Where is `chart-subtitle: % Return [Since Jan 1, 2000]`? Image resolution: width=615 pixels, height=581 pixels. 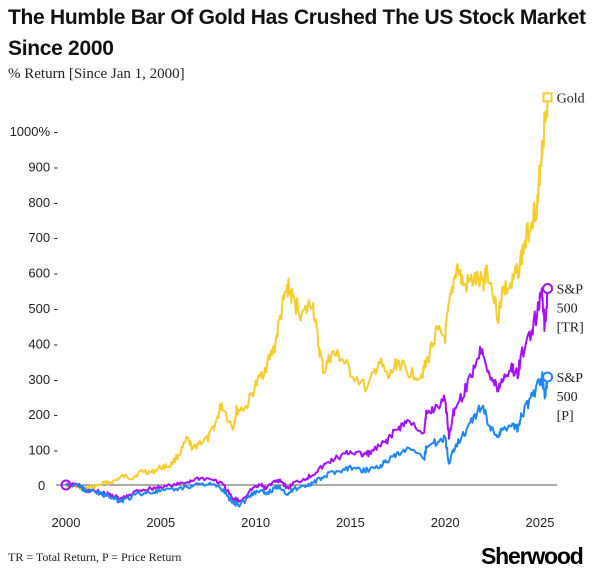
chart-subtitle: % Return [Since Jan 1, 2000] is located at coordinates (96, 74).